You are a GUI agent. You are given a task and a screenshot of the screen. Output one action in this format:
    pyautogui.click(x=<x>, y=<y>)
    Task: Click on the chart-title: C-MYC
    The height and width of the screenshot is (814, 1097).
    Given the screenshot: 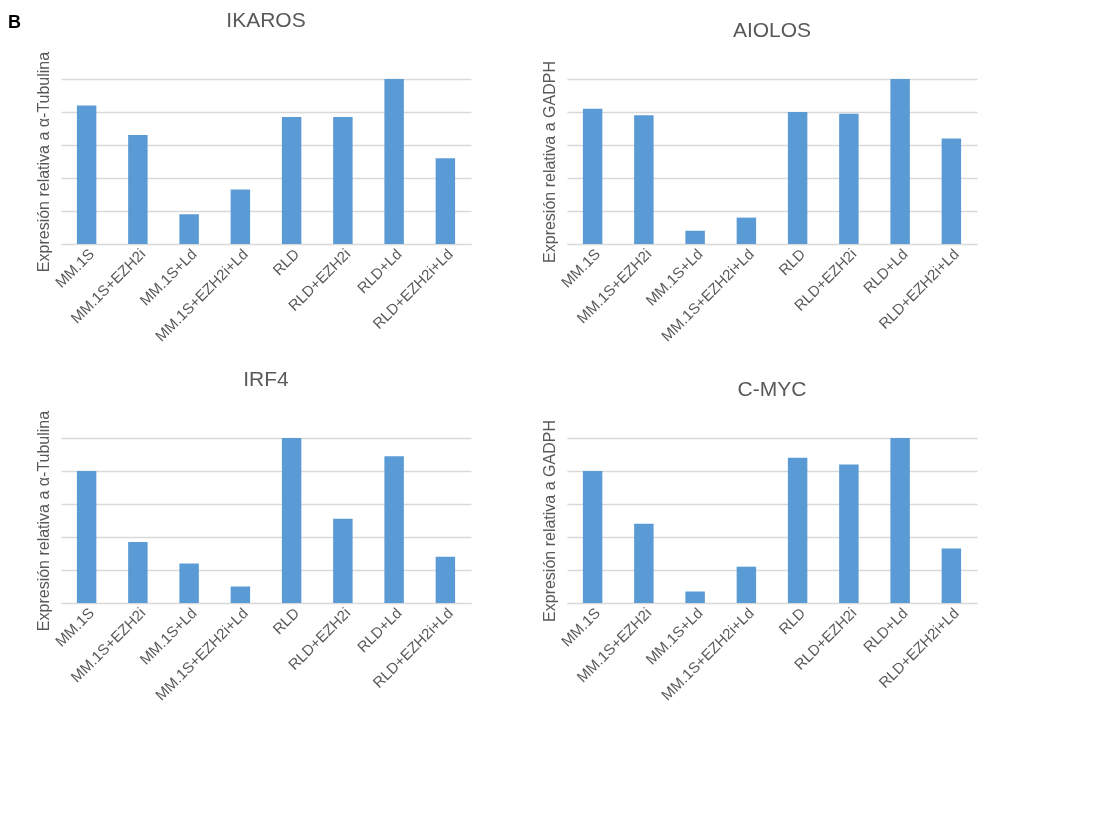 What is the action you would take?
    pyautogui.click(x=772, y=388)
    